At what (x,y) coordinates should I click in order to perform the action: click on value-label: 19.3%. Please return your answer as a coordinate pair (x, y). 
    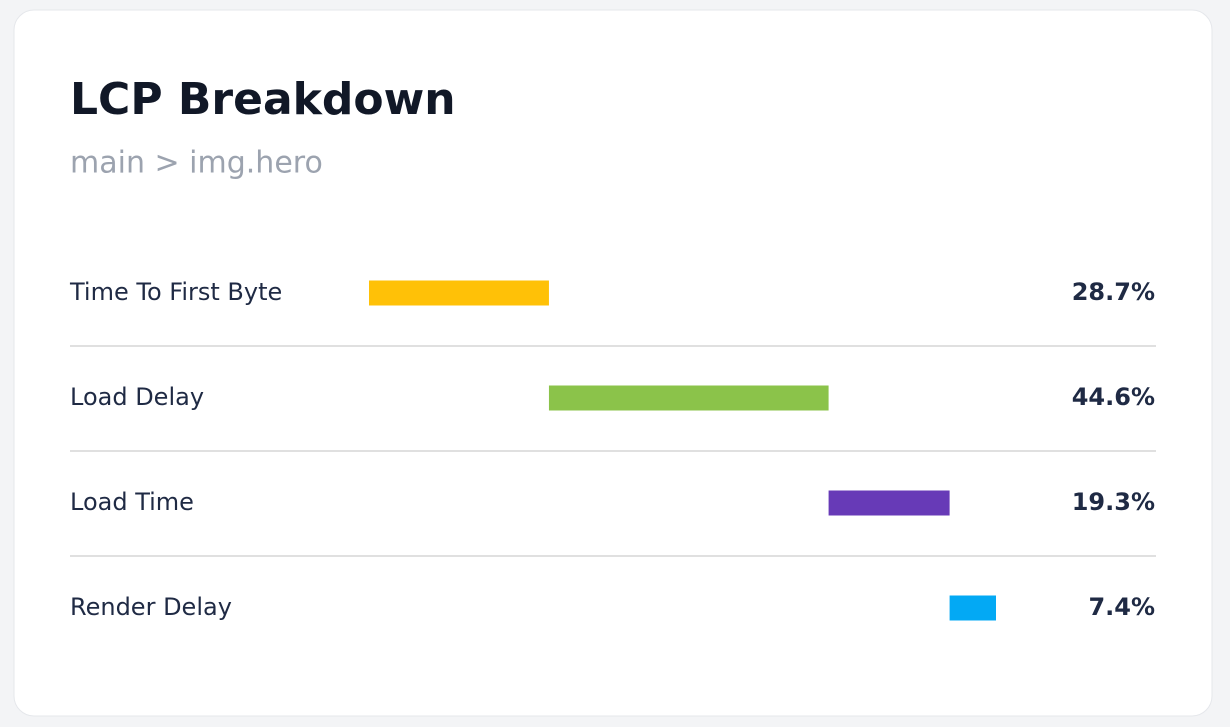
    Looking at the image, I should click on (1113, 502).